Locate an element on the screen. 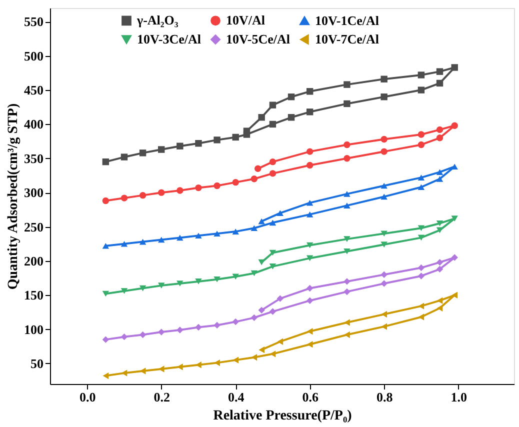 The height and width of the screenshot is (427, 519). y-tick-label: 200 is located at coordinates (34, 260).